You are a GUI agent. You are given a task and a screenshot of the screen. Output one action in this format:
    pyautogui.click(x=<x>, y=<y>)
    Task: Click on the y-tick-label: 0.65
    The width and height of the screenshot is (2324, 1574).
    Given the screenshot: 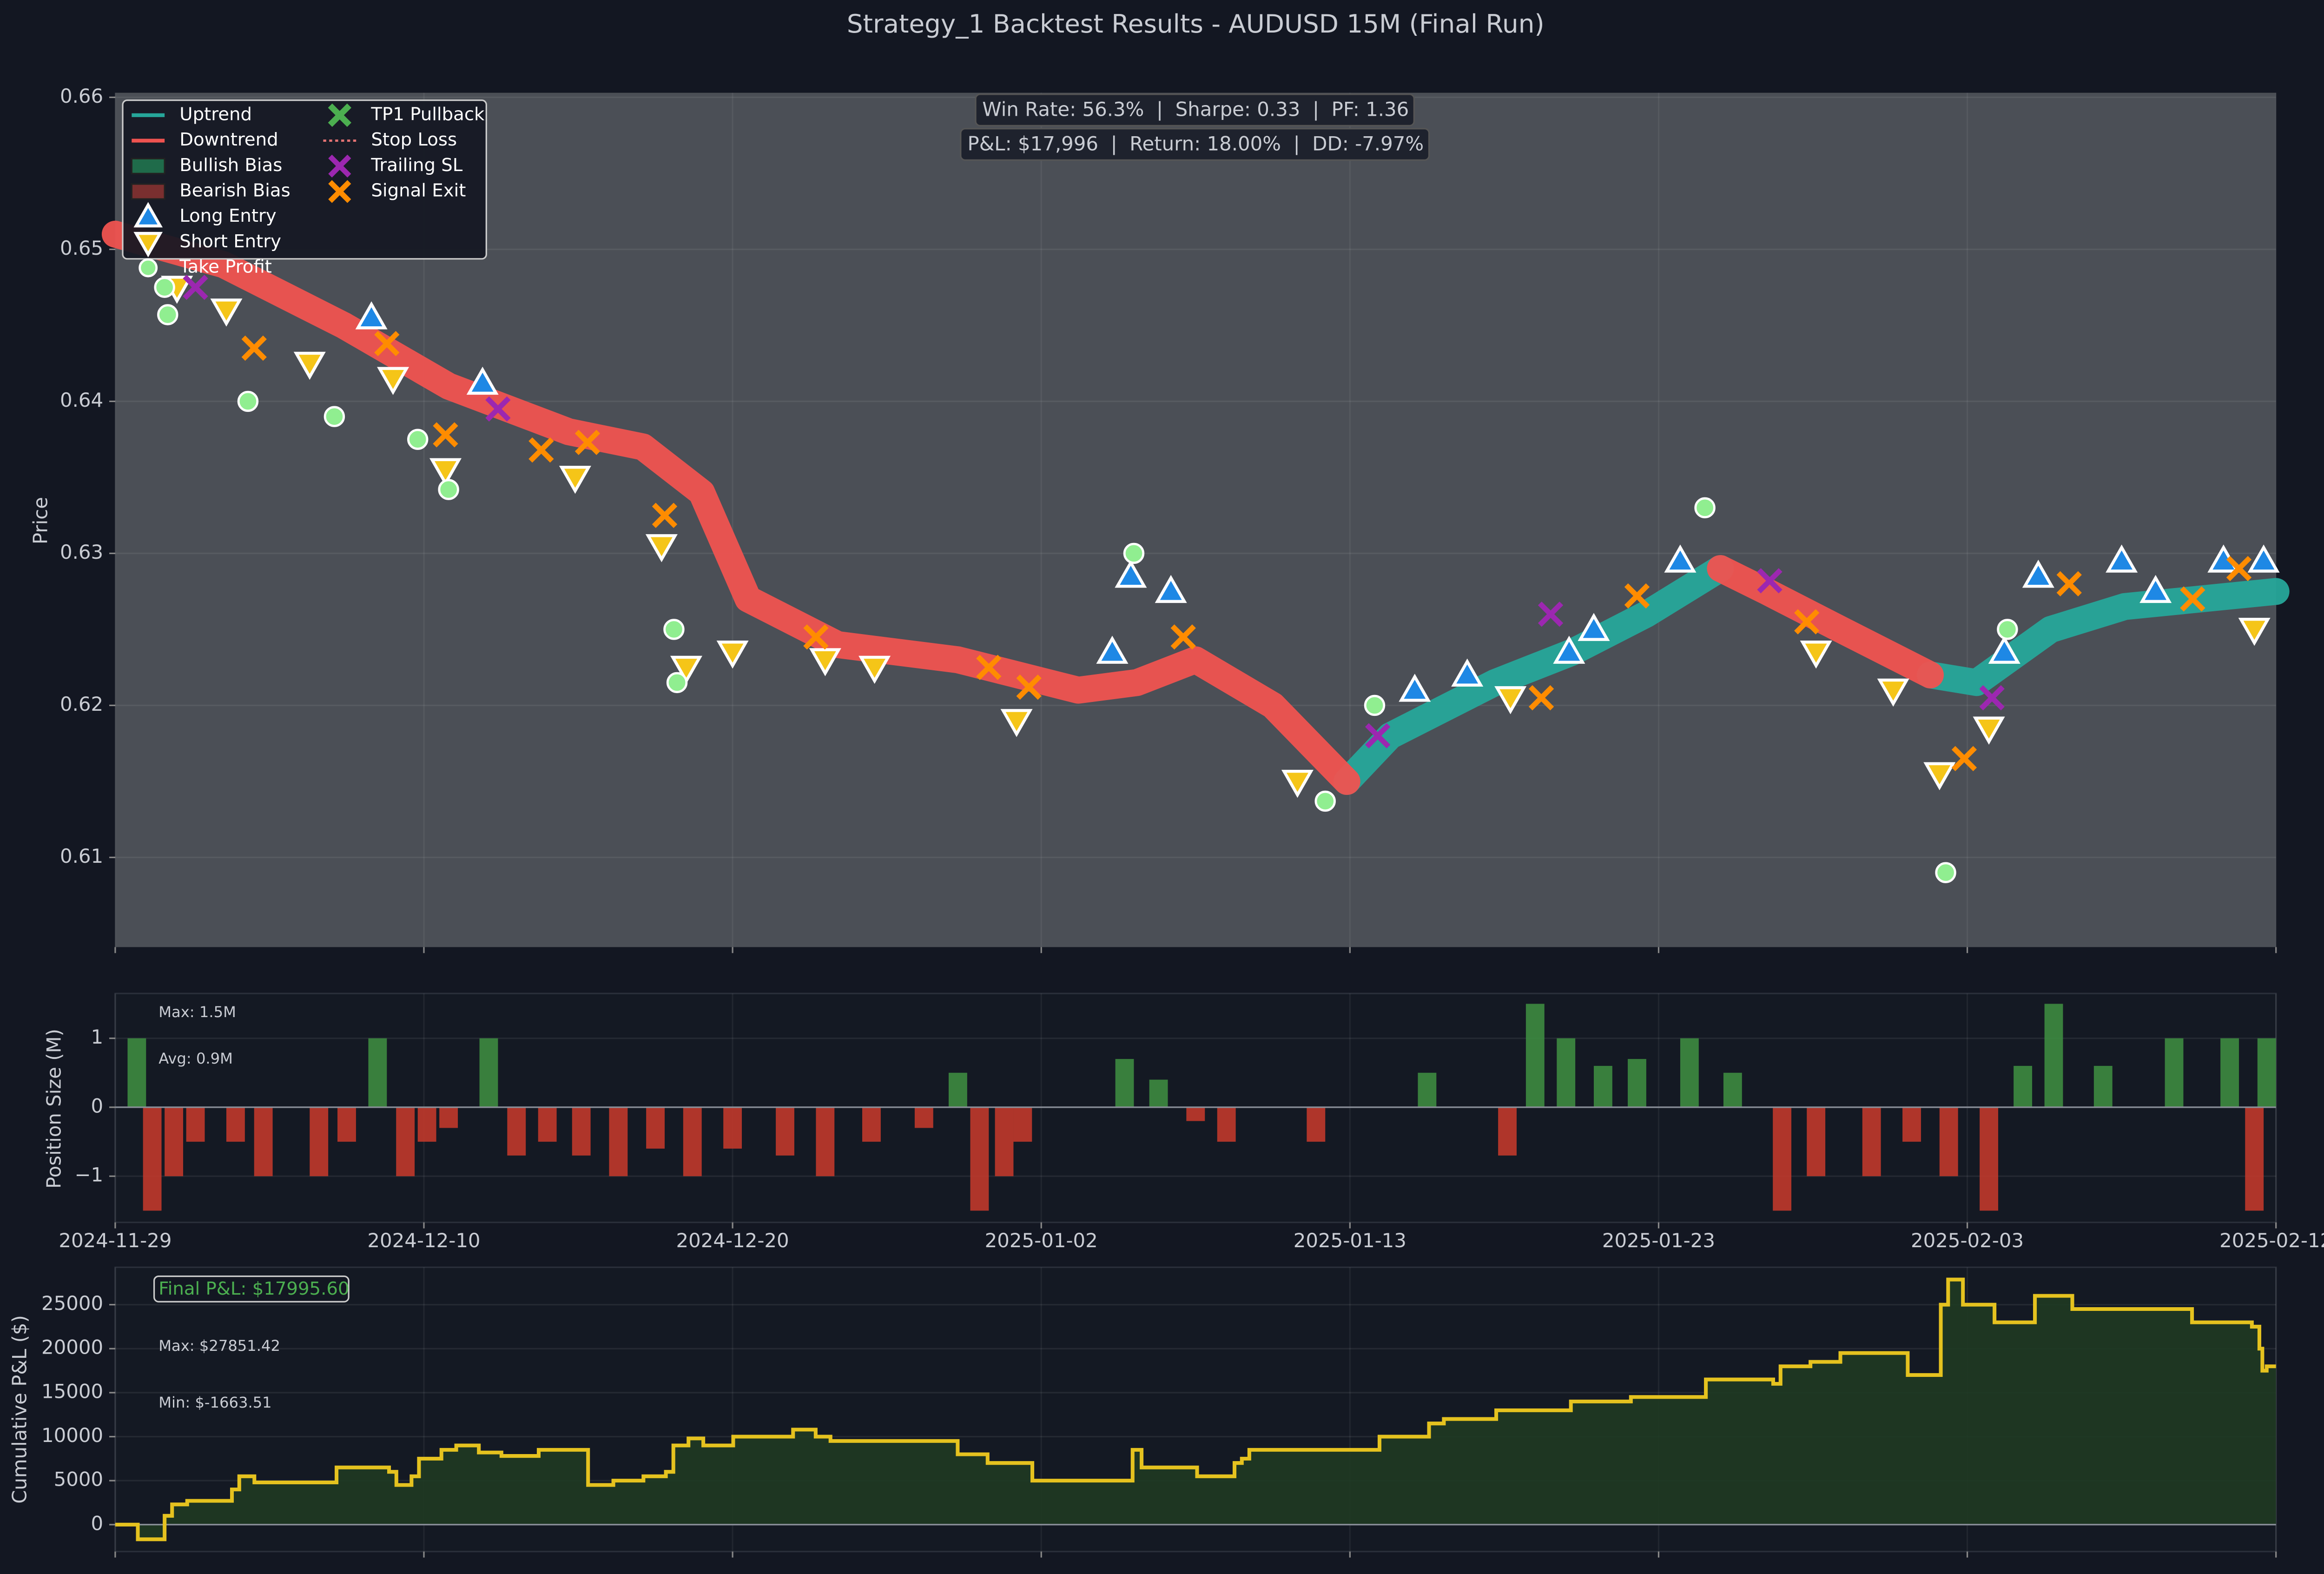 What is the action you would take?
    pyautogui.click(x=81, y=248)
    